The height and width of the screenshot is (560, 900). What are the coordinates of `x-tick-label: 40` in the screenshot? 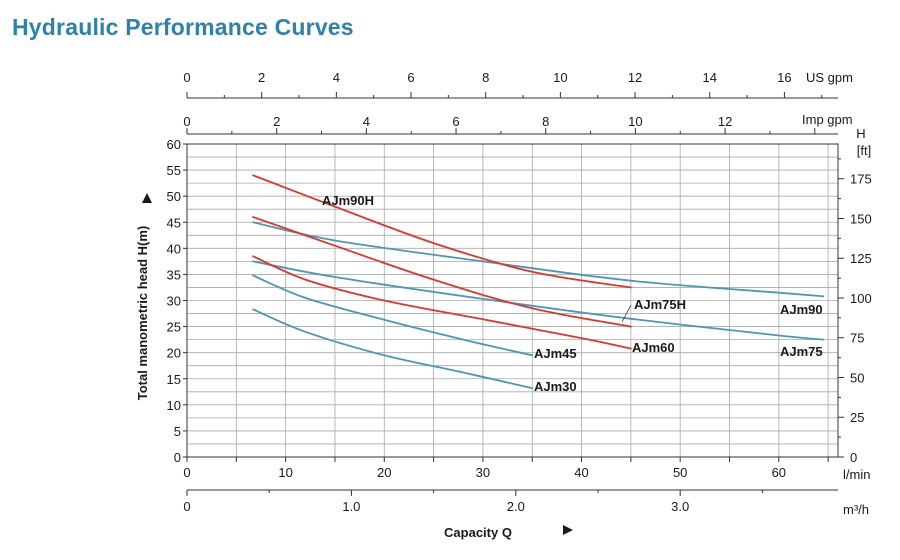 It's located at (581, 472).